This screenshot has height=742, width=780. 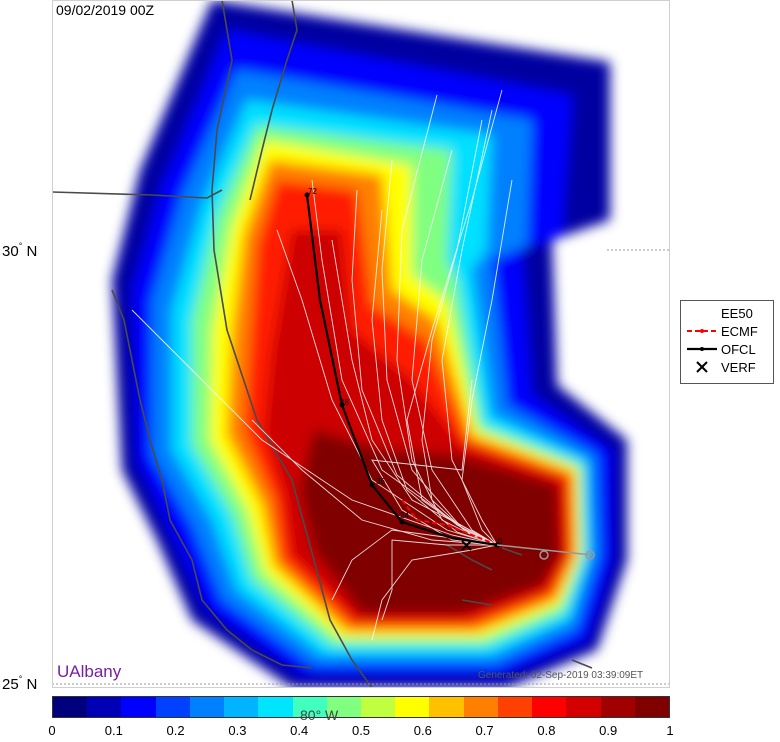 What do you see at coordinates (702, 349) in the screenshot?
I see `black-solid-icon` at bounding box center [702, 349].